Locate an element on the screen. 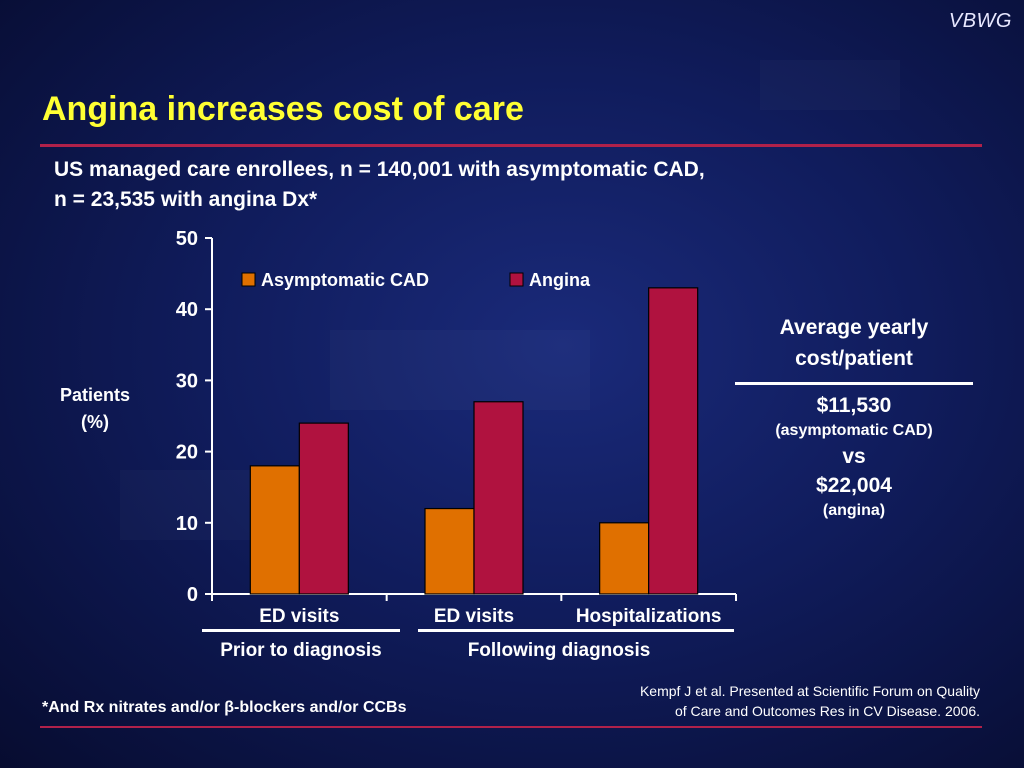 The height and width of the screenshot is (768, 1024). y-tick-label: 30 is located at coordinates (187, 381).